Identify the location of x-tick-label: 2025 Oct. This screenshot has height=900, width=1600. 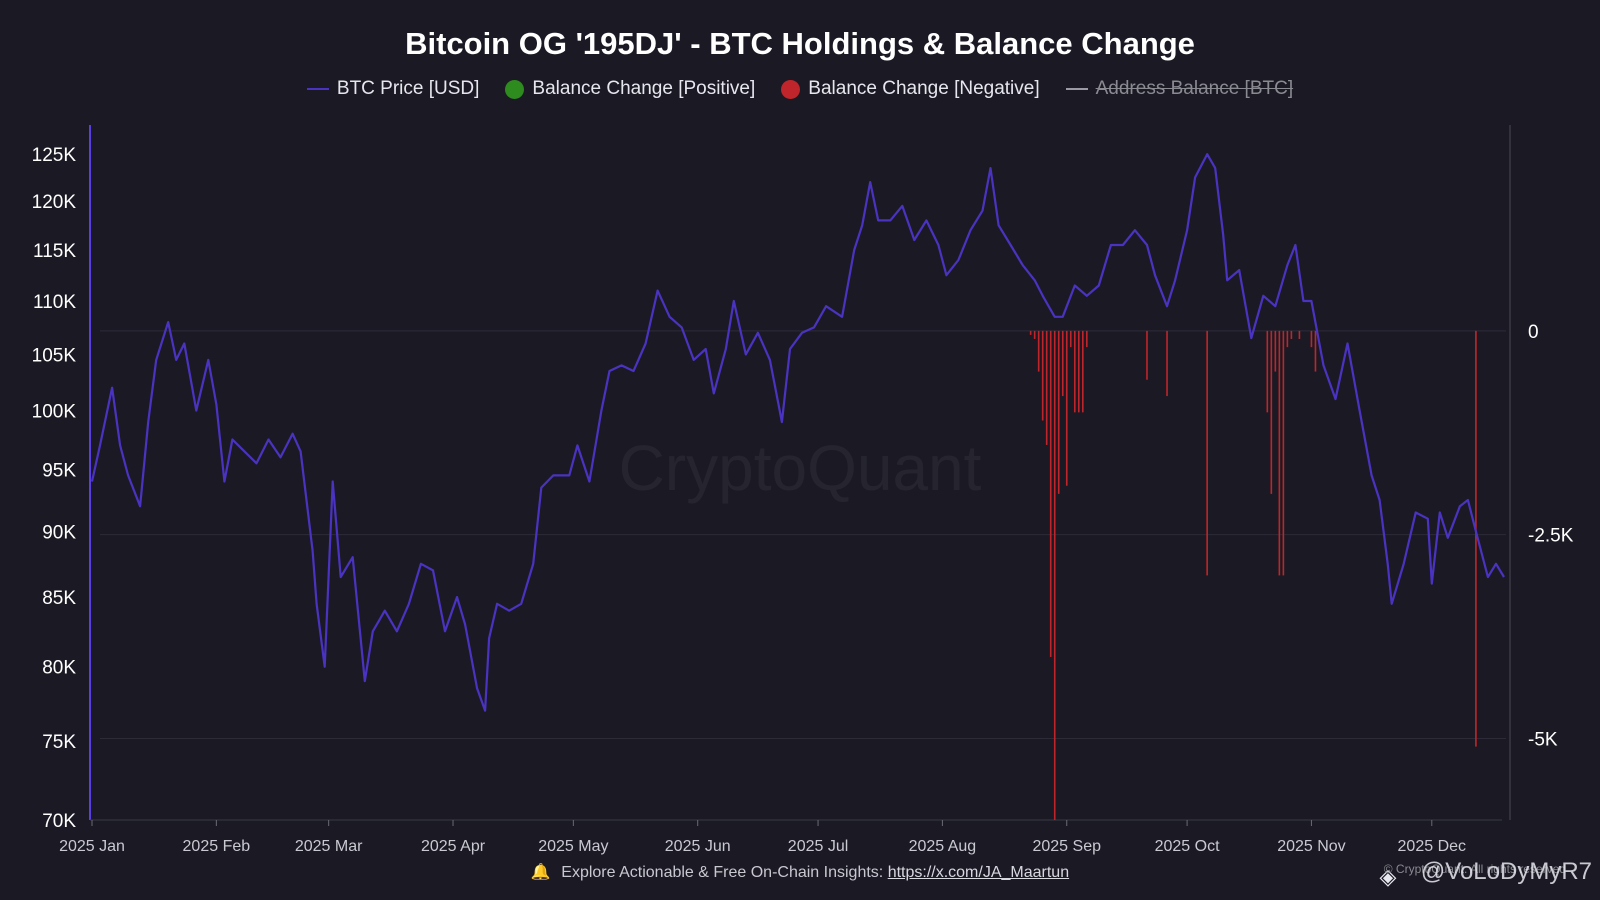
(1187, 846).